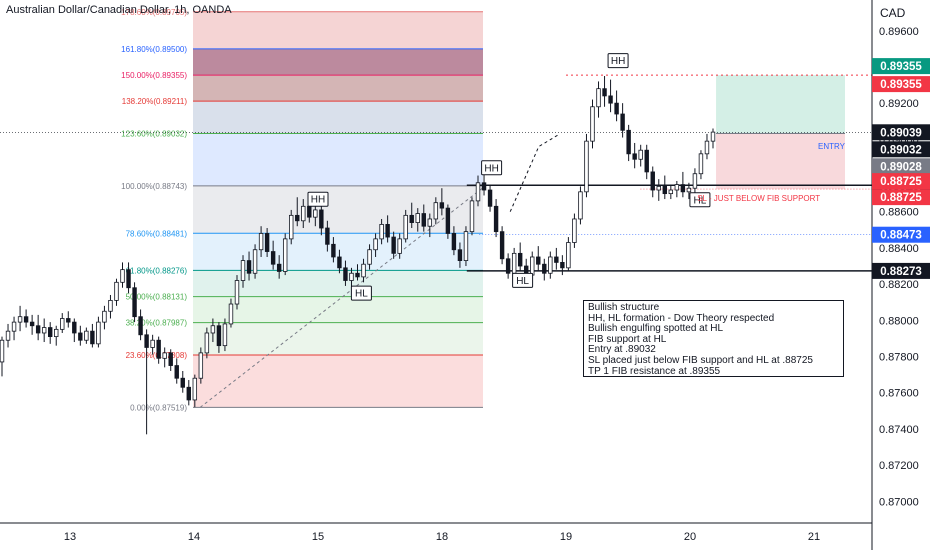  I want to click on y-tick-label: 0.88400, so click(899, 249).